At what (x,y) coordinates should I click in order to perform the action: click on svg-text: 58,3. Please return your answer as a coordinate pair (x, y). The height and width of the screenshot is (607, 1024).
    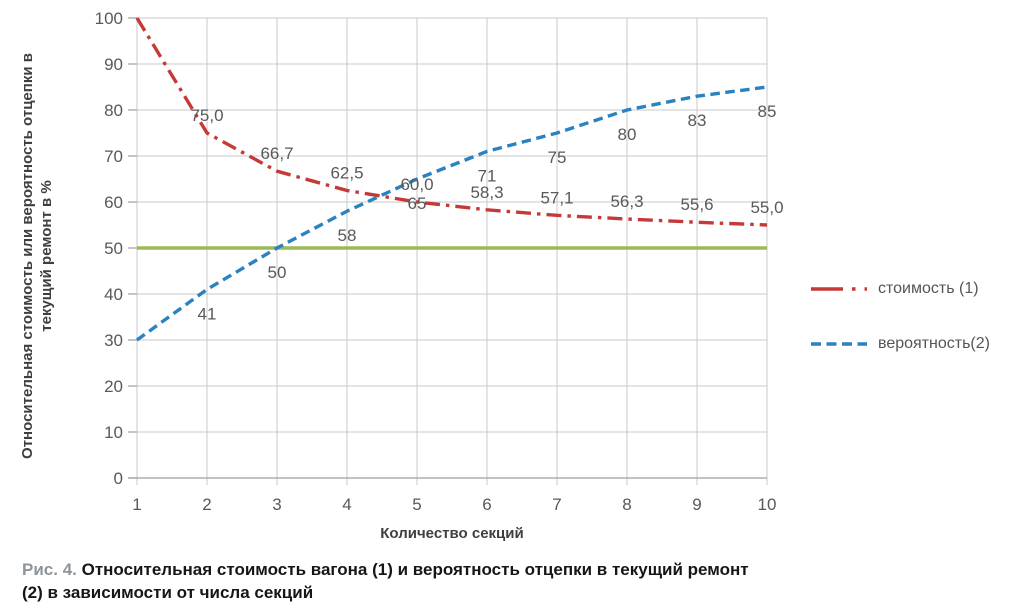
    Looking at the image, I should click on (486, 192).